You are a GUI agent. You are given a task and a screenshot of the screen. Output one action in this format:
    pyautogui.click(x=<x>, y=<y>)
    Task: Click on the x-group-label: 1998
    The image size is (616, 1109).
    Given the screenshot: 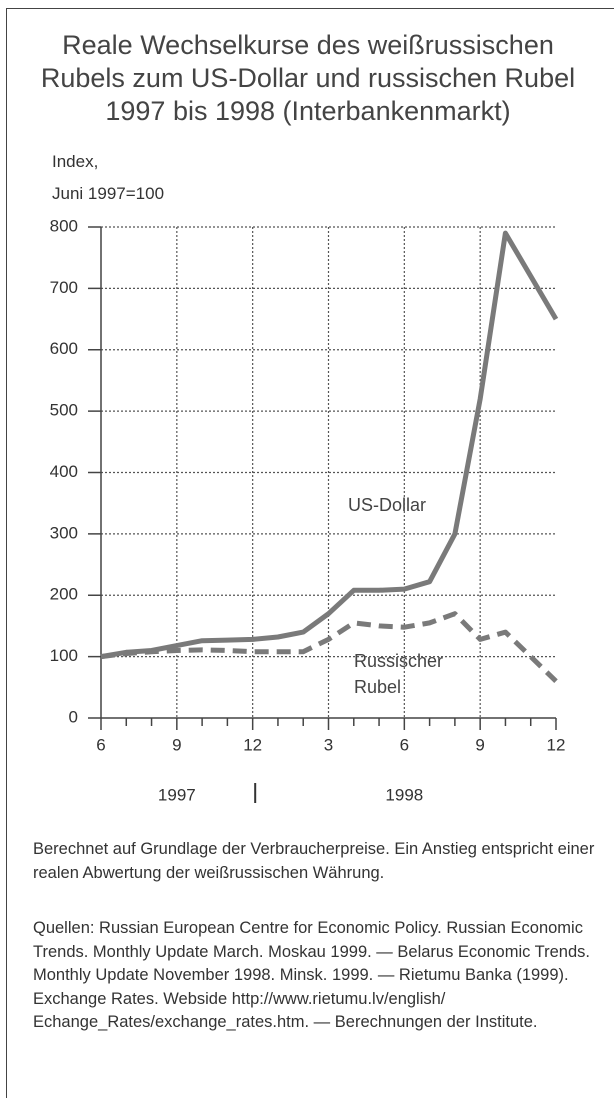 What is the action you would take?
    pyautogui.click(x=404, y=794)
    